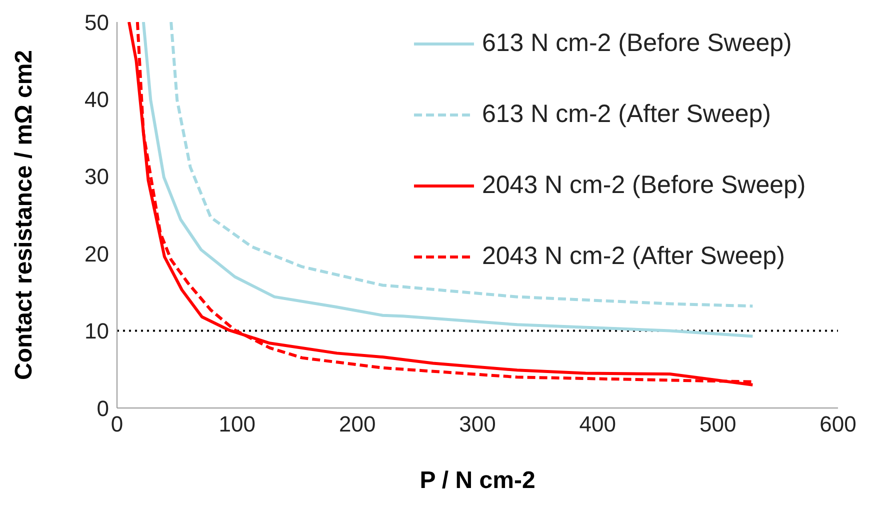 This screenshot has height=512, width=894. What do you see at coordinates (637, 43) in the screenshot?
I see `legend-label: 613 N cm-2 (Before Sweep)` at bounding box center [637, 43].